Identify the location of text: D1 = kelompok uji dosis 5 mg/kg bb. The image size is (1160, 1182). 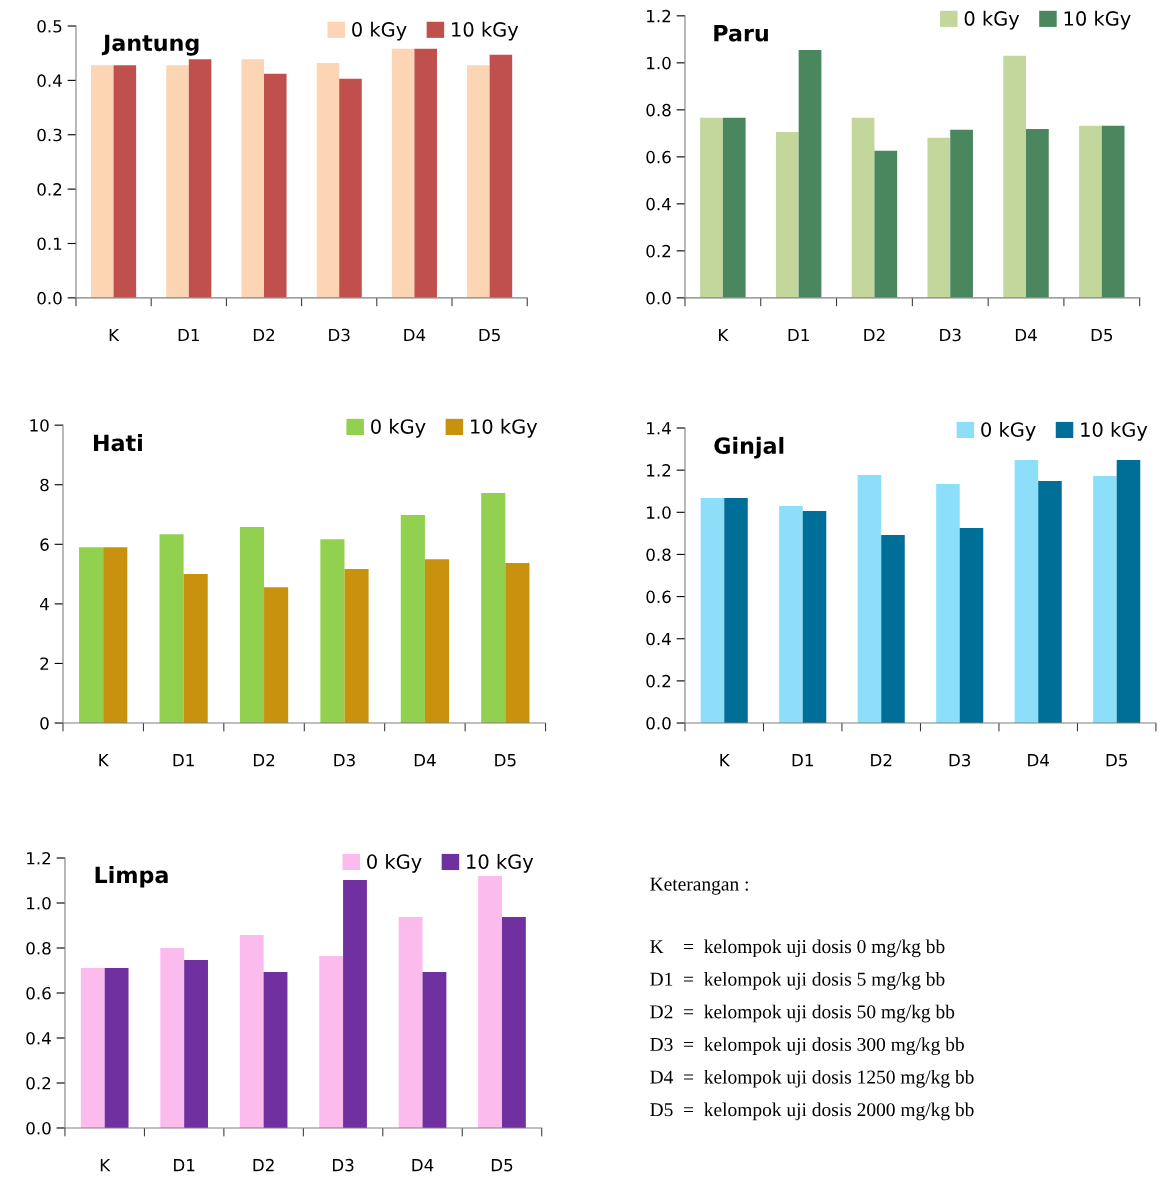
(797, 981).